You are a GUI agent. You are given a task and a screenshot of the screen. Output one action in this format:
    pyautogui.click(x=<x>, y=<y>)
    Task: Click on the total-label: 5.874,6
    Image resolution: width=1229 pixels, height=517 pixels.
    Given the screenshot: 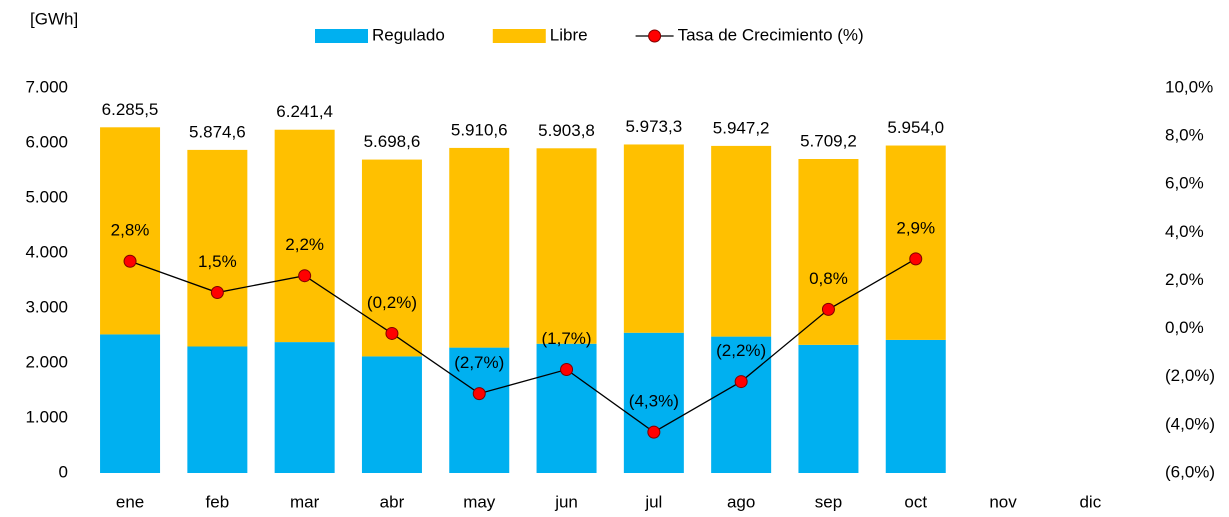 What is the action you would take?
    pyautogui.click(x=217, y=131)
    